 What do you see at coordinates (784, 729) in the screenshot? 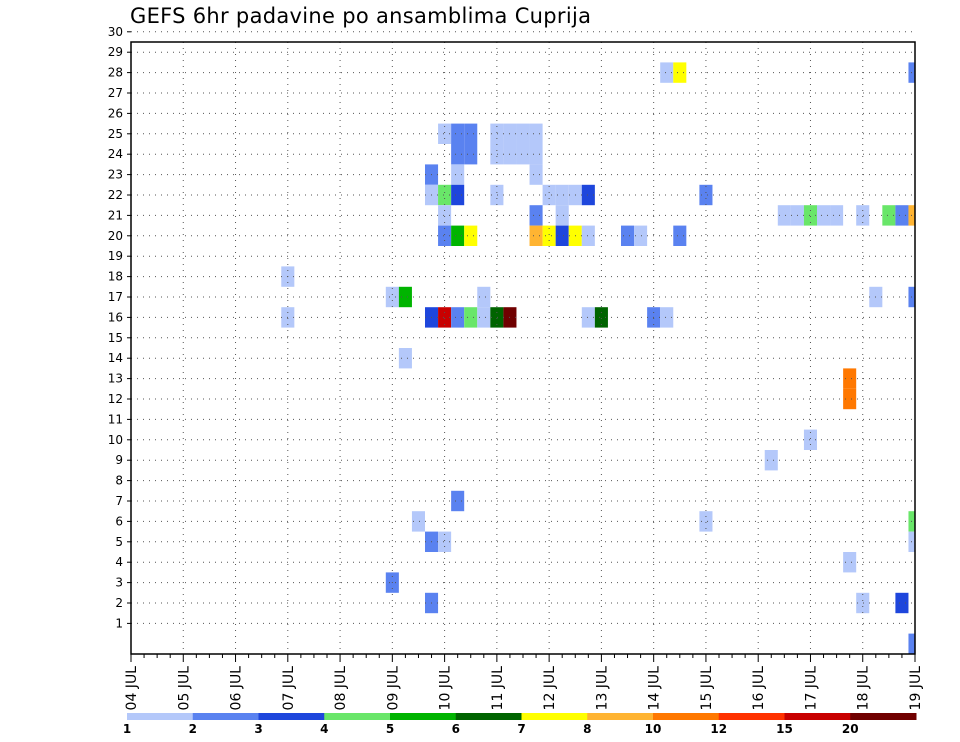
I see `legend-label: 15` at bounding box center [784, 729].